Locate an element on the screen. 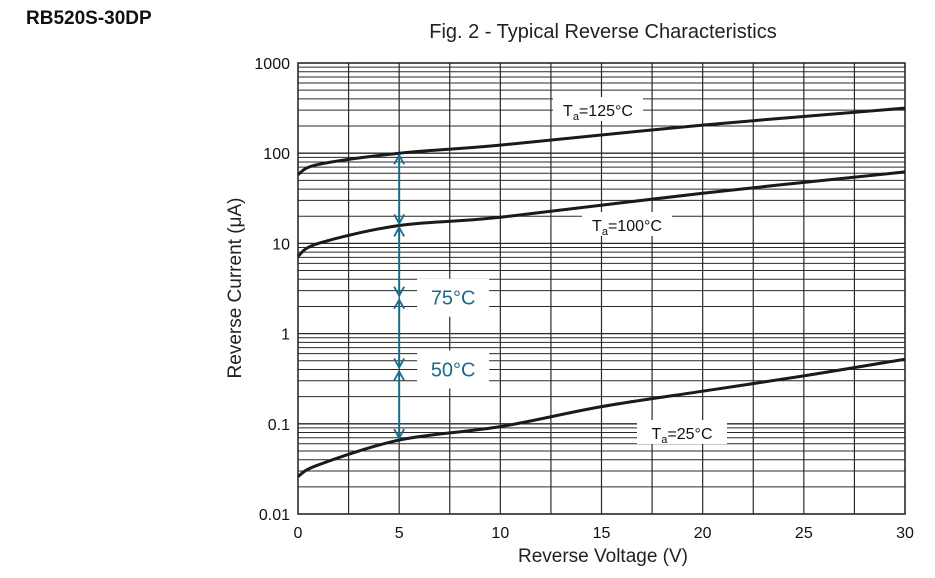  x-tick-label: 20 is located at coordinates (703, 533).